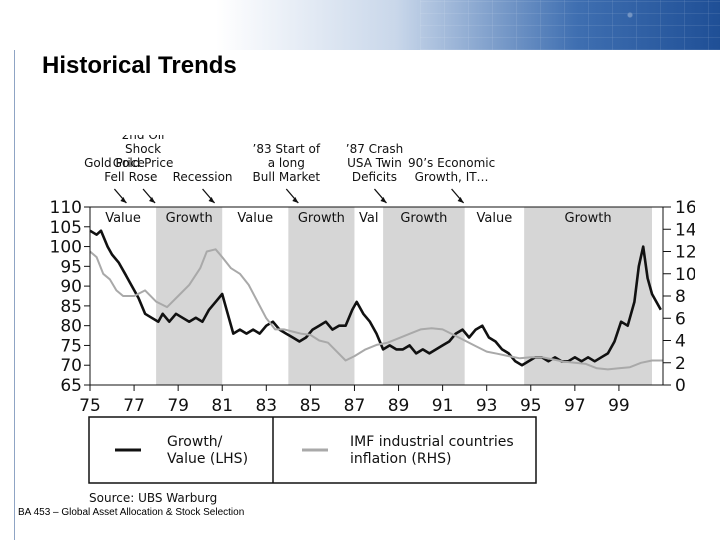 The width and height of the screenshot is (720, 540). Describe the element at coordinates (685, 275) in the screenshot. I see `y-right-tick-label: 10` at that location.